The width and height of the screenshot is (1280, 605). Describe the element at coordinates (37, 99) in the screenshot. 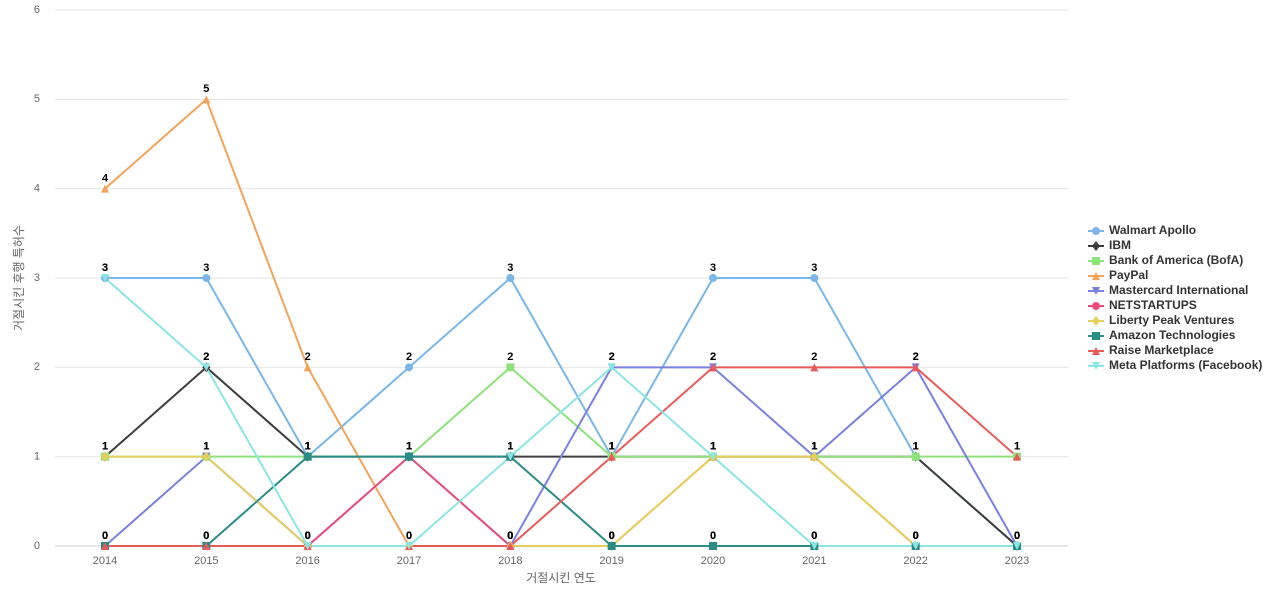

I see `y-tick-label: 5` at that location.